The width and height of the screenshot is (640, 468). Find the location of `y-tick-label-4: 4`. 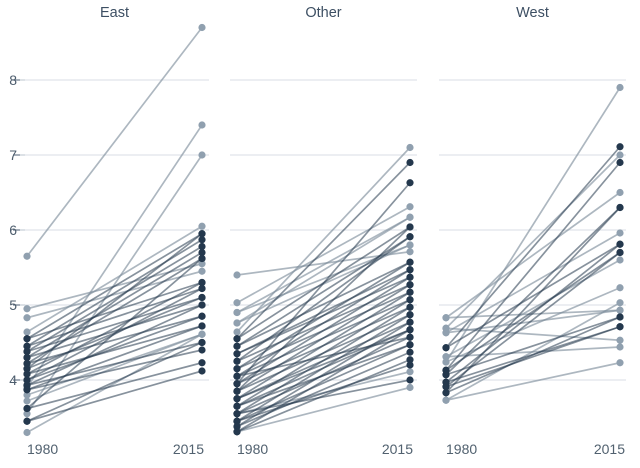

y-tick-label-4: 4 is located at coordinates (13, 380).